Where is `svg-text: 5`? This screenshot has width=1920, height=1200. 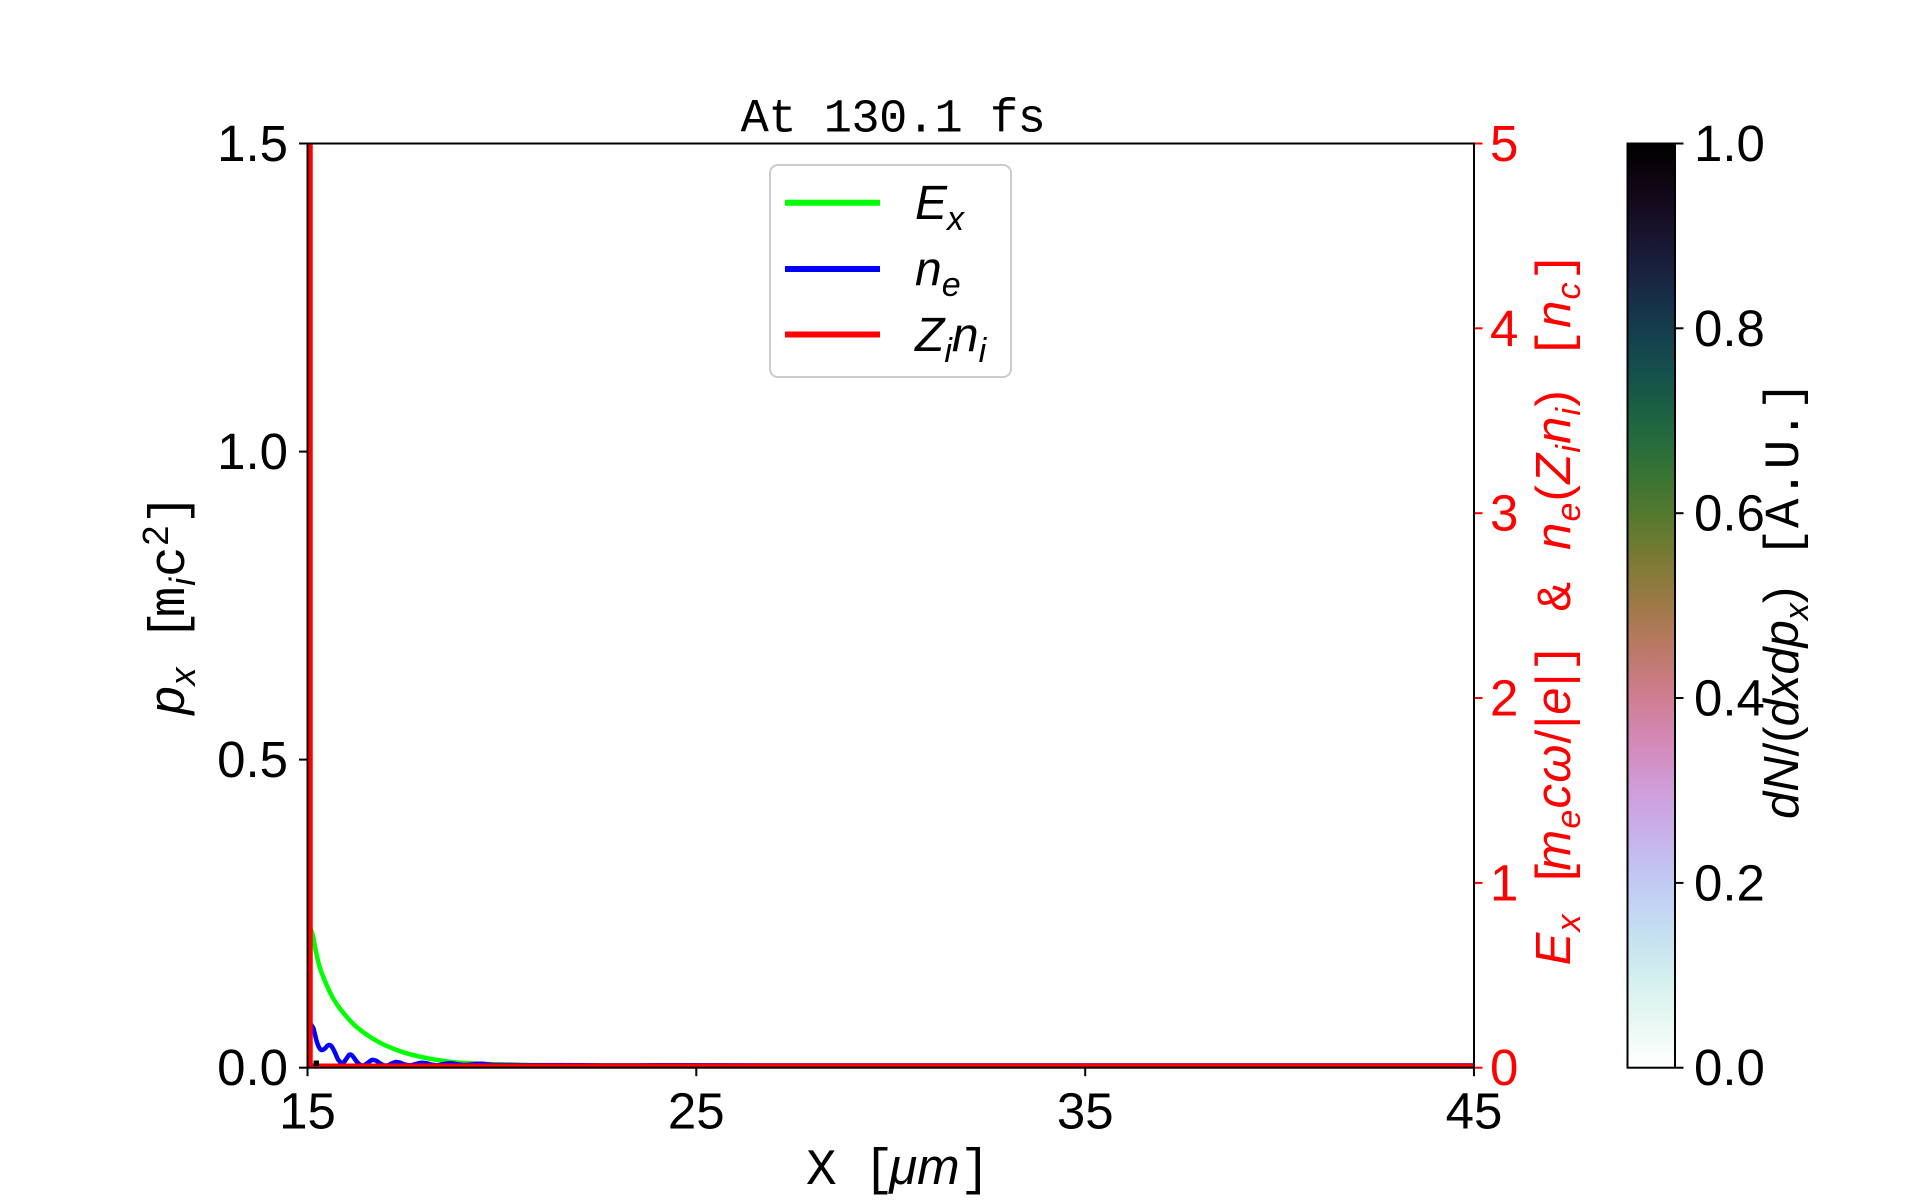
svg-text: 5 is located at coordinates (1504, 143).